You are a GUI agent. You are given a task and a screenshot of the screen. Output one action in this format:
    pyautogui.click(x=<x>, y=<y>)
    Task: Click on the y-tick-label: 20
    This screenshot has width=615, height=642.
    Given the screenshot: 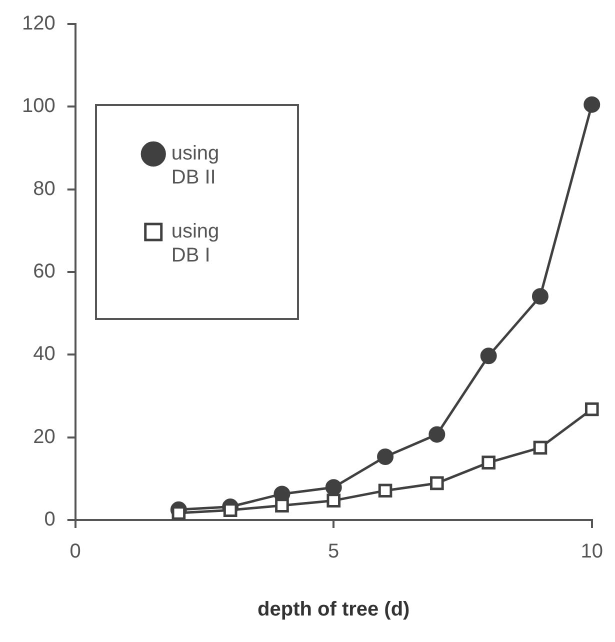 What is the action you would take?
    pyautogui.click(x=44, y=437)
    